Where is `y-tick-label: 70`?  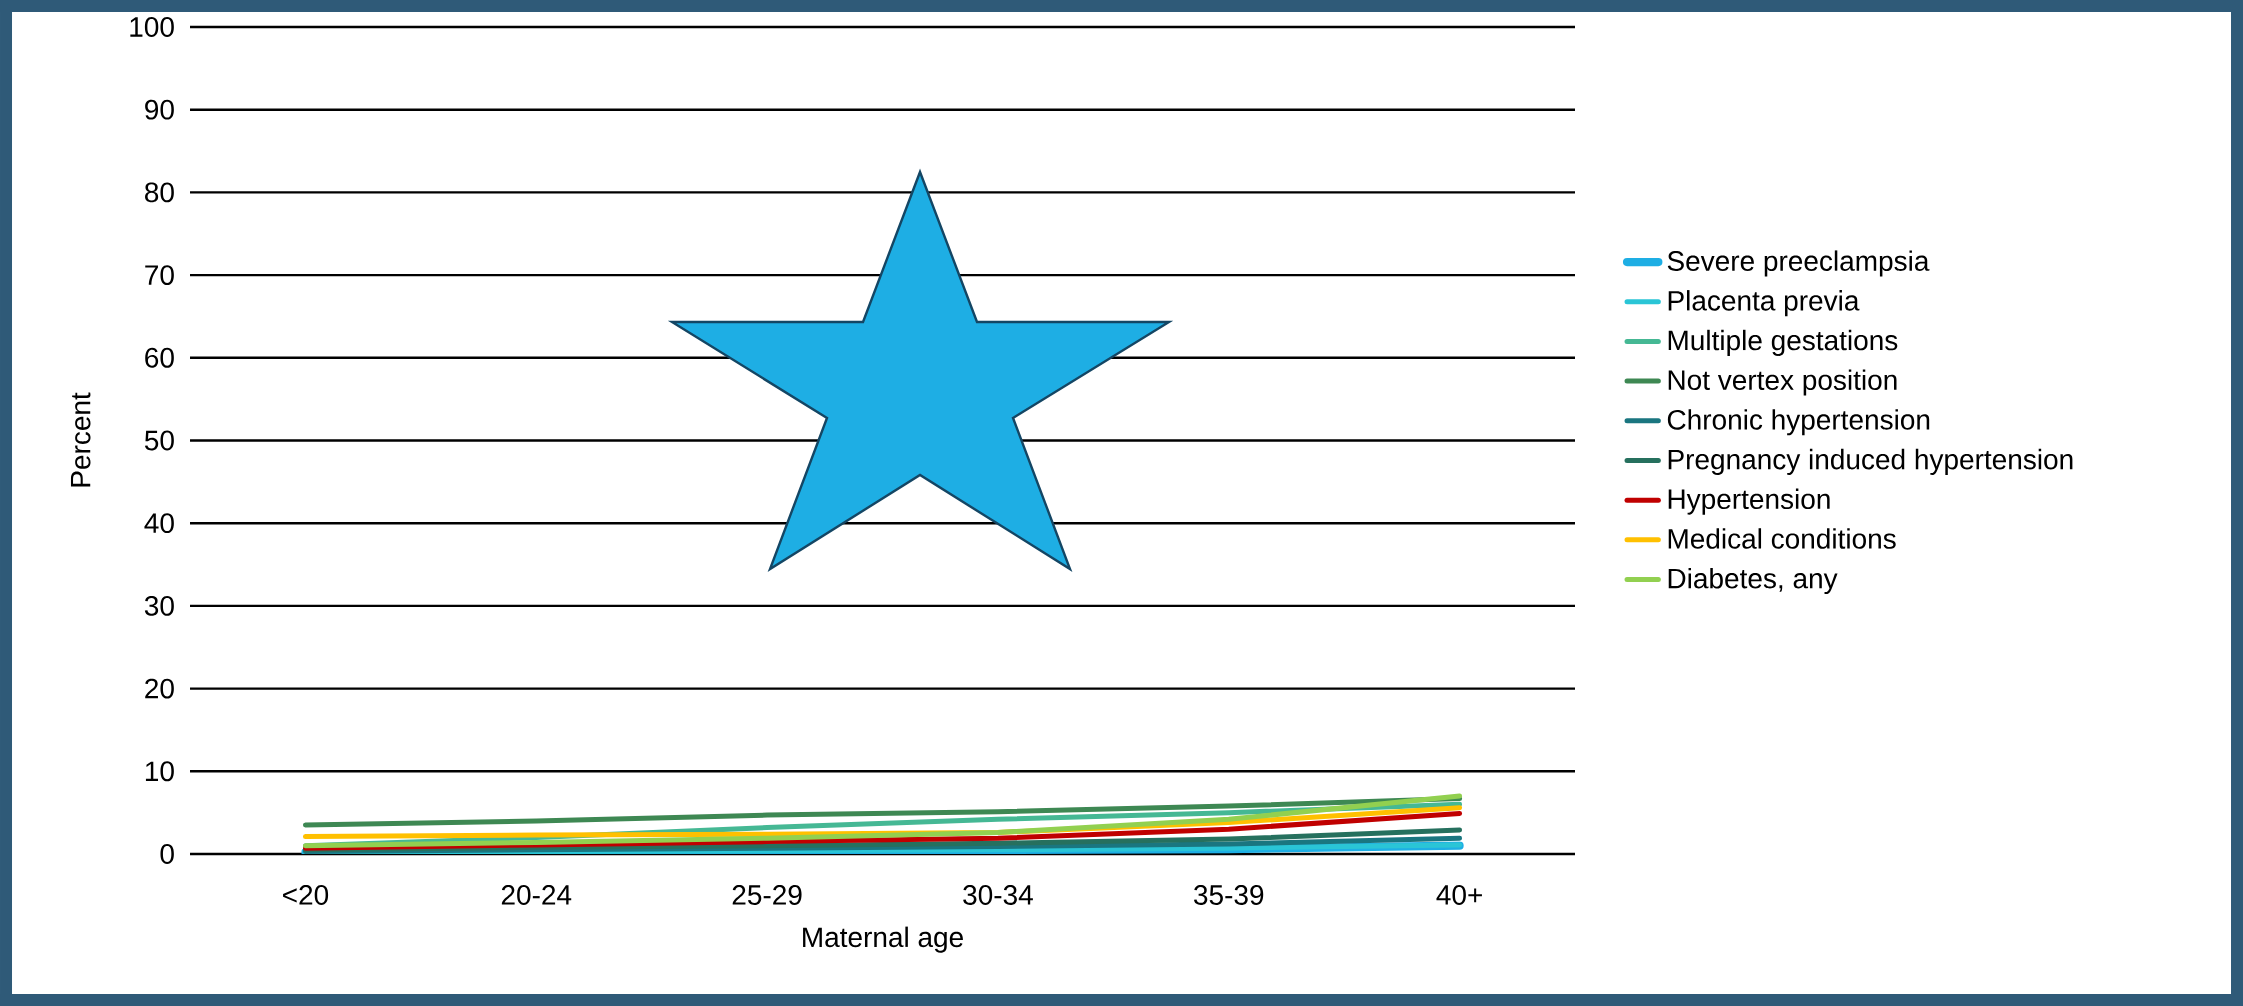
y-tick-label: 70 is located at coordinates (159, 275).